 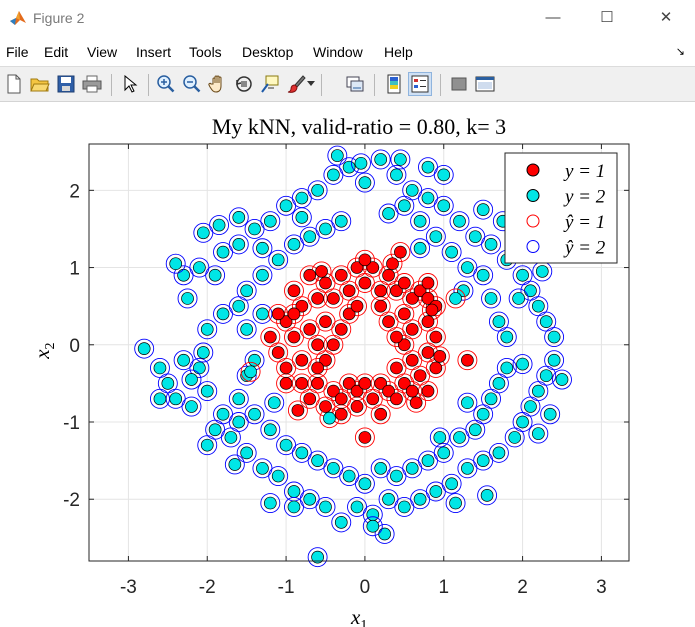 I want to click on x-axis-label: x1, so click(x=358, y=616).